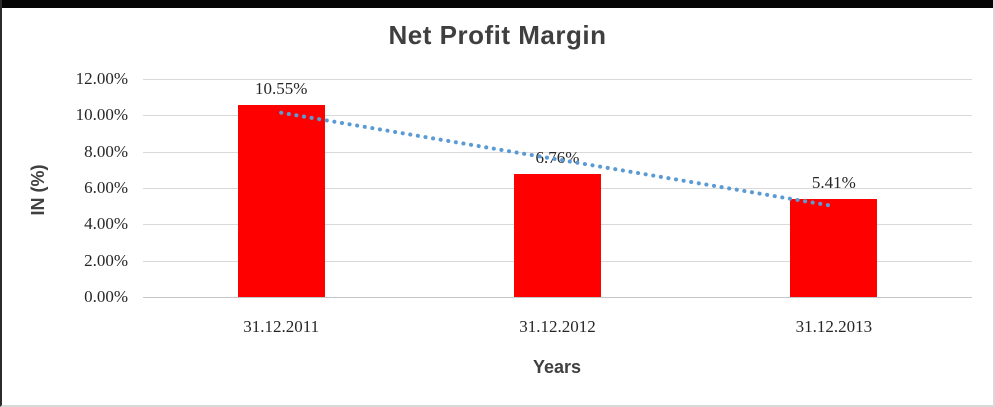 This screenshot has width=995, height=407. What do you see at coordinates (497, 4) in the screenshot?
I see `top-border-strip` at bounding box center [497, 4].